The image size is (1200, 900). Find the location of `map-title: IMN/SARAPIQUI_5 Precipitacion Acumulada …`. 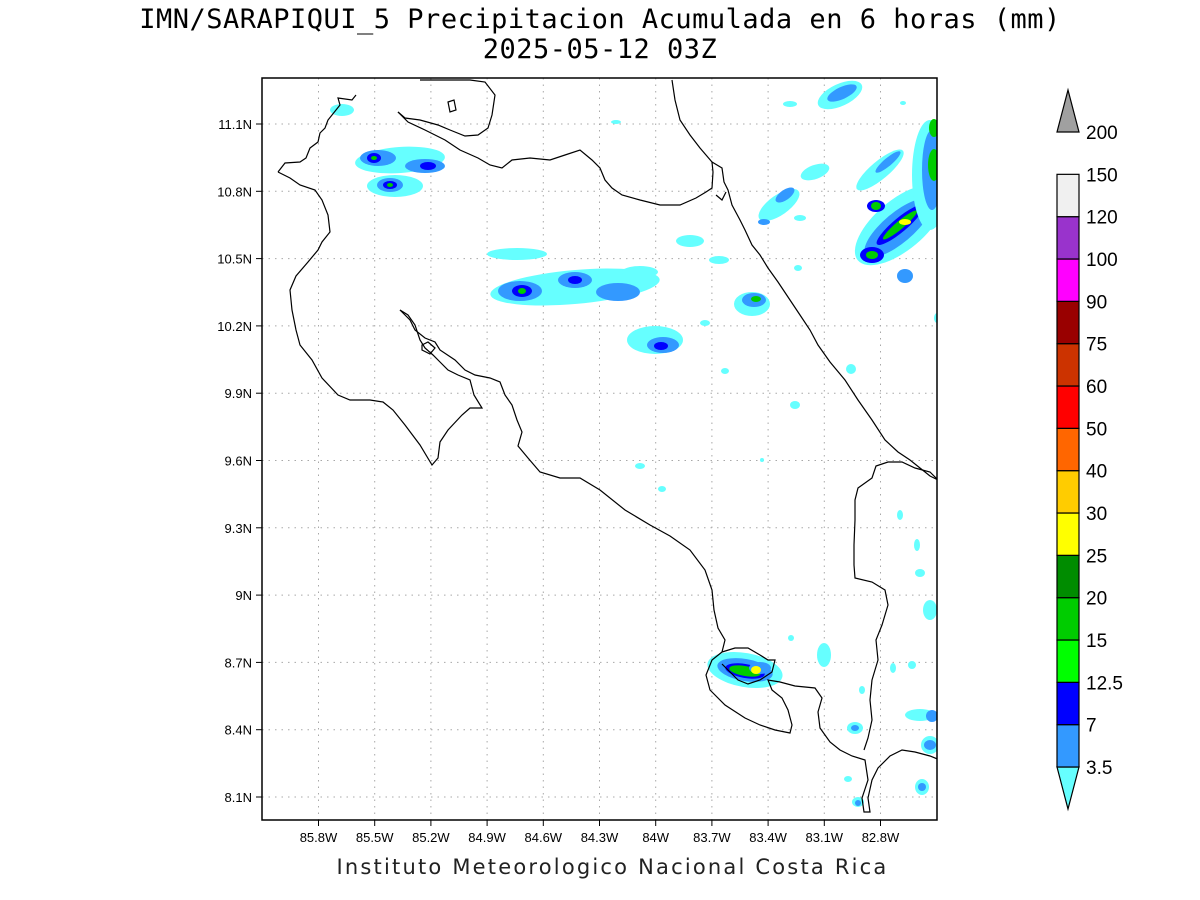

map-title: IMN/SARAPIQUI_5 Precipitacion Acumulada … is located at coordinates (600, 19).